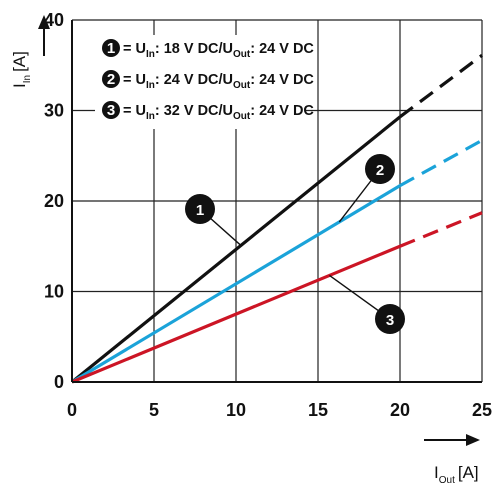 The width and height of the screenshot is (500, 500). What do you see at coordinates (441, 86) in the screenshot?
I see `series-1-dashed-extension` at bounding box center [441, 86].